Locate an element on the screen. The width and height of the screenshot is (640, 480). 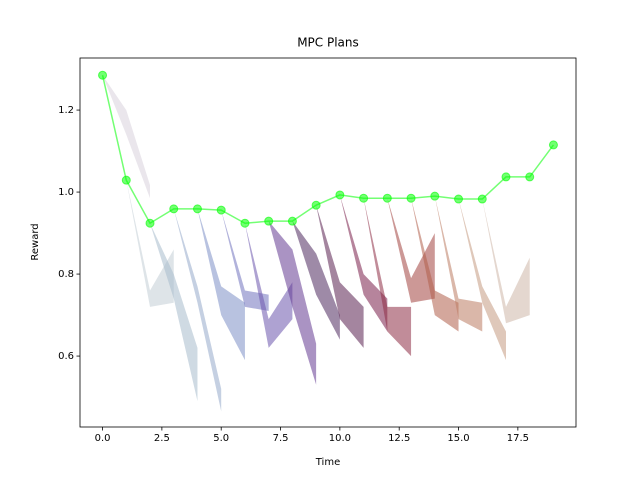
x-tick-label: 2.5 is located at coordinates (162, 438).